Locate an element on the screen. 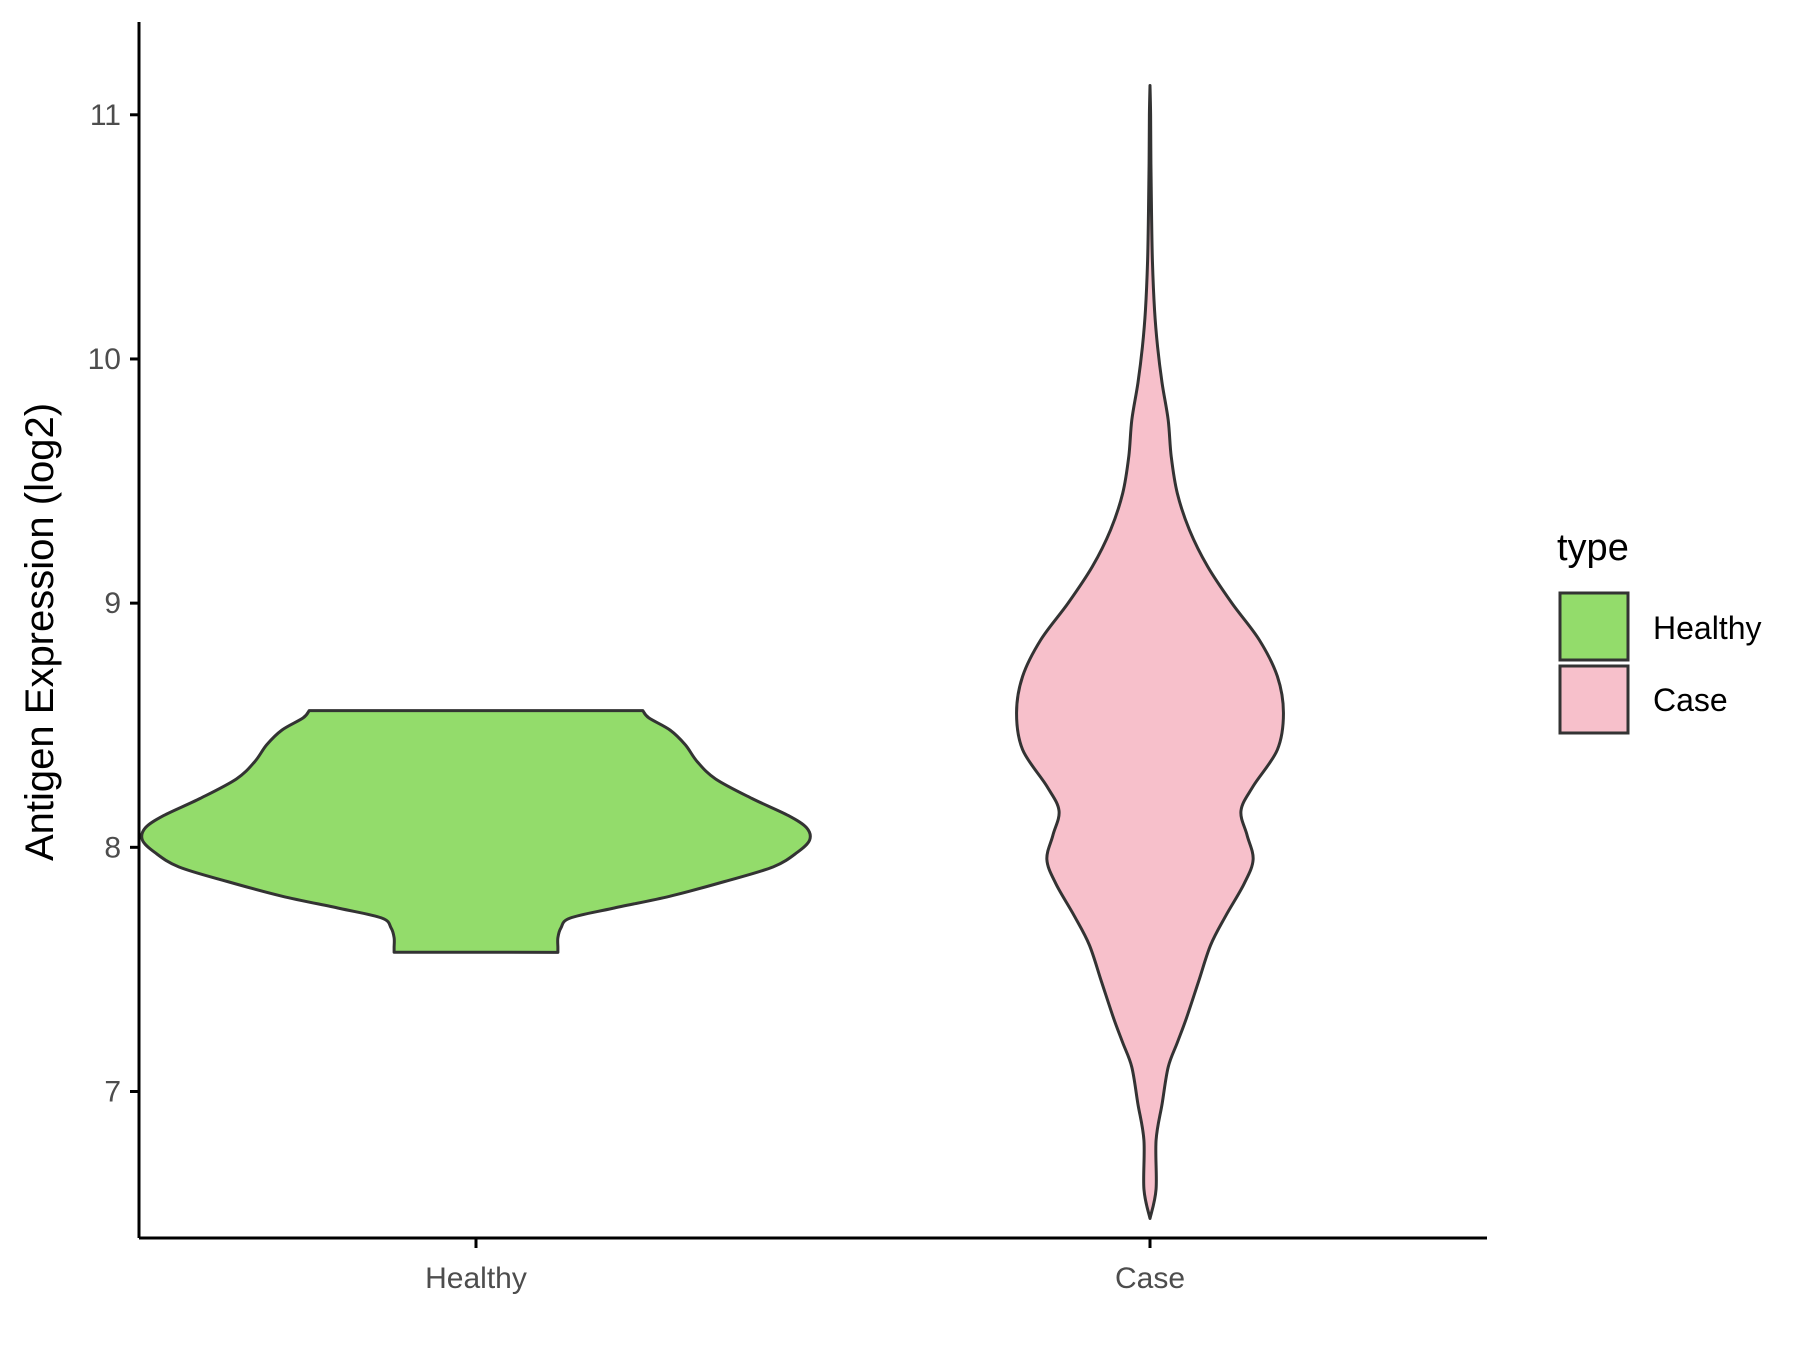 This screenshot has width=1800, height=1350. legend-key-healthy is located at coordinates (1594, 626).